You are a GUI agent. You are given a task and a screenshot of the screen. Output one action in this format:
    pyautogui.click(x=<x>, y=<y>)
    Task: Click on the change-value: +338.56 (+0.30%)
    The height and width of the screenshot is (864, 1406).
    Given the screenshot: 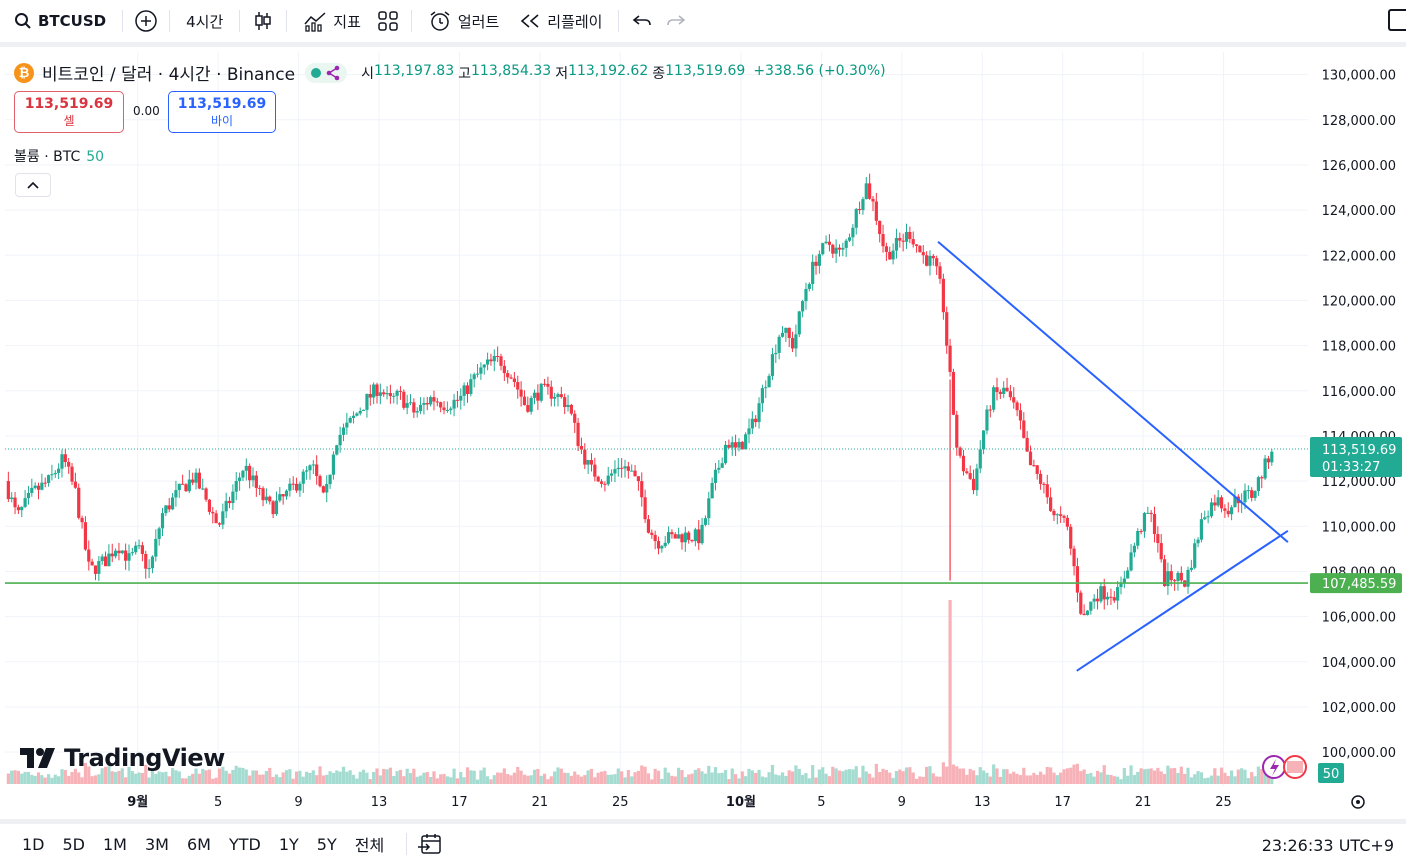 What is the action you would take?
    pyautogui.click(x=819, y=70)
    